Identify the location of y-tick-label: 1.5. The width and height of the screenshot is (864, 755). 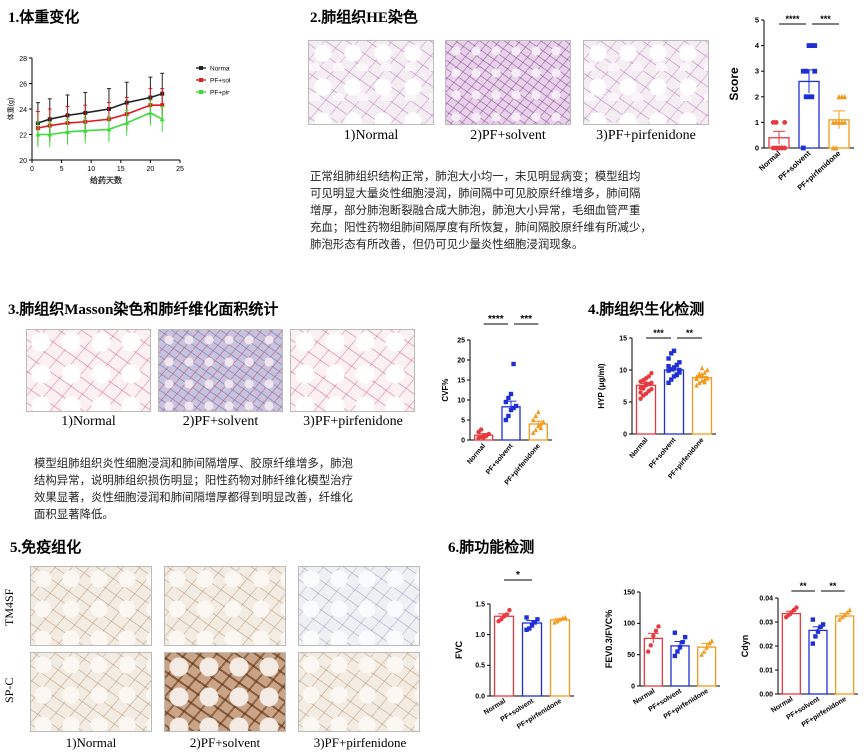
(480, 604).